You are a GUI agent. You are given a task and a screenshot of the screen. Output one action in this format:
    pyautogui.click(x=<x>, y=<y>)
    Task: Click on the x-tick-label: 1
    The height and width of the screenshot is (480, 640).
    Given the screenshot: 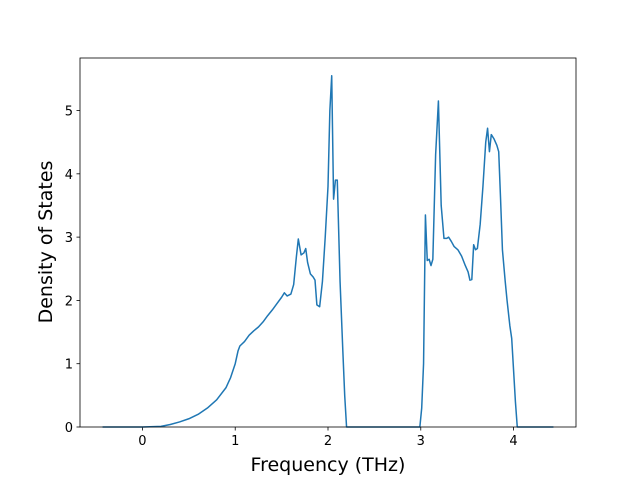 What is the action you would take?
    pyautogui.click(x=235, y=441)
    